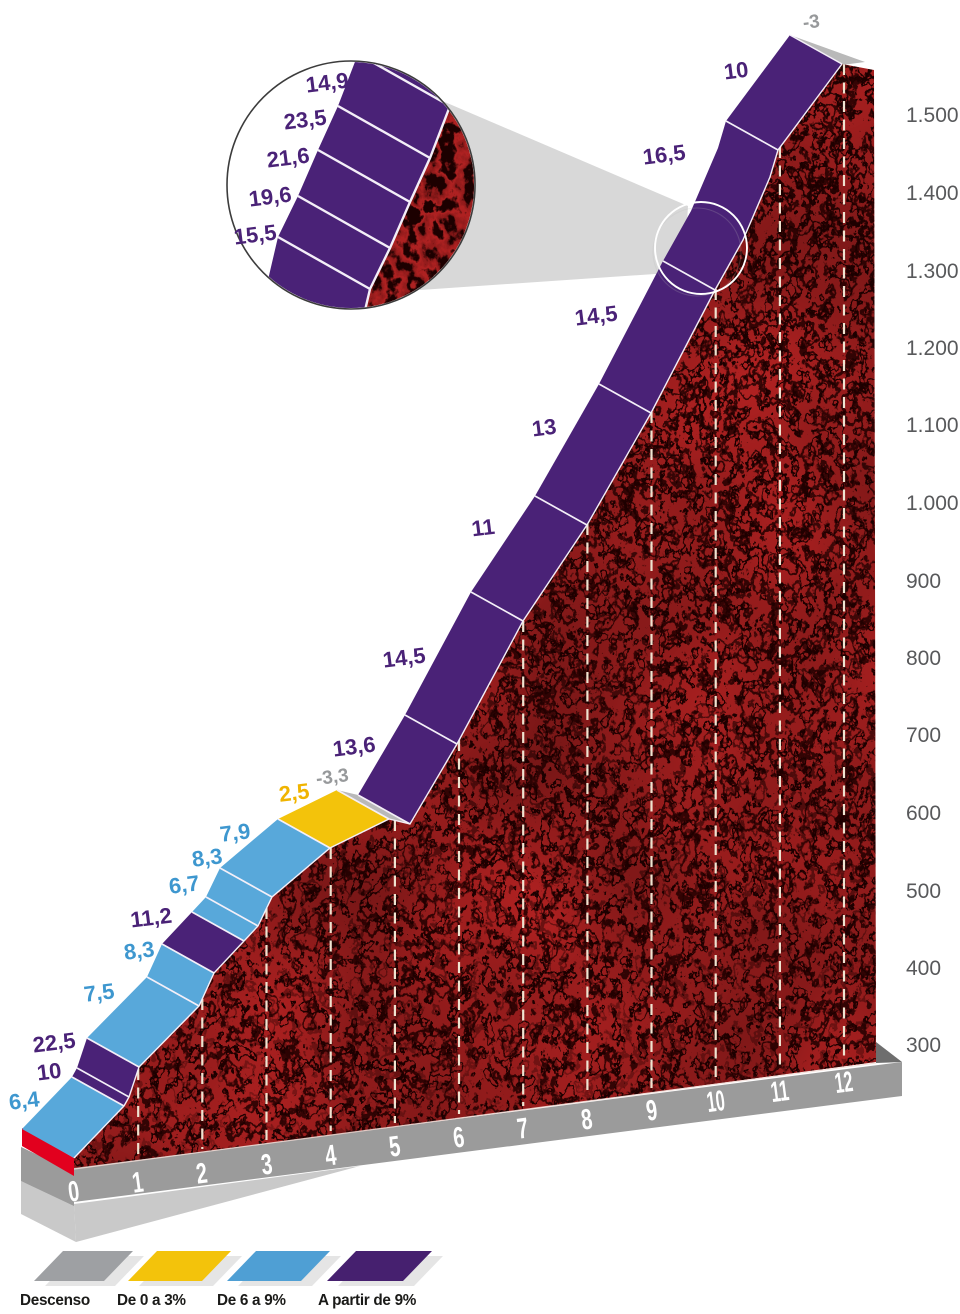 Image resolution: width=960 pixels, height=1314 pixels. What do you see at coordinates (458, 1137) in the screenshot?
I see `svg-text: 6` at bounding box center [458, 1137].